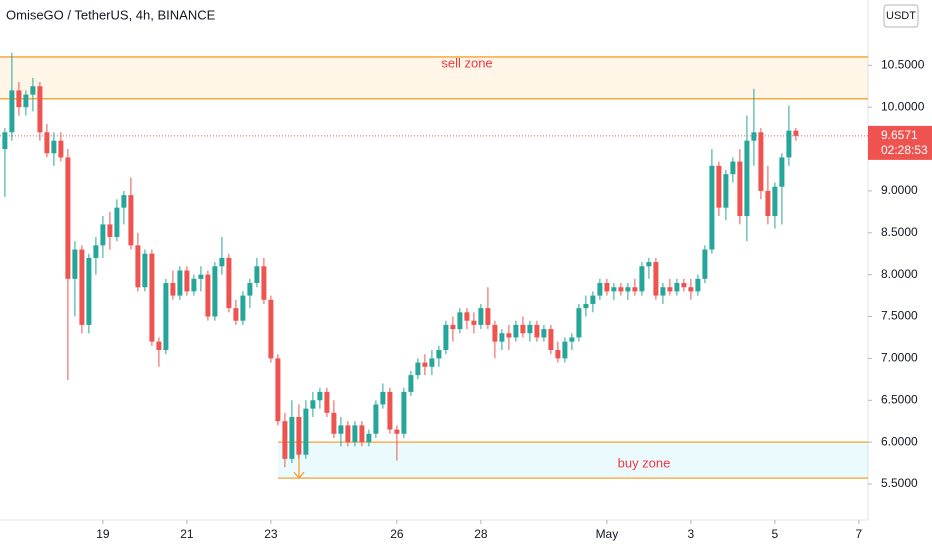 Image resolution: width=932 pixels, height=550 pixels. What do you see at coordinates (899, 274) in the screenshot?
I see `y-tick-label: 8.0000` at bounding box center [899, 274].